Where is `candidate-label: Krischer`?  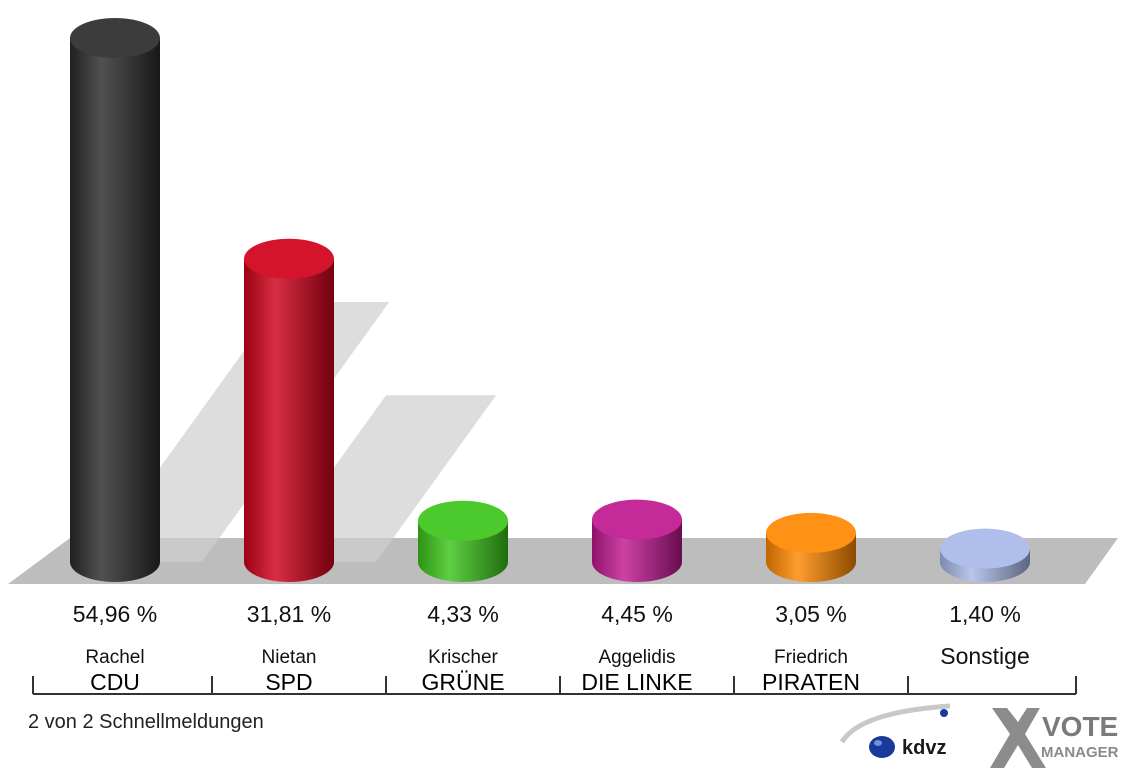 candidate-label: Krischer is located at coordinates (463, 657).